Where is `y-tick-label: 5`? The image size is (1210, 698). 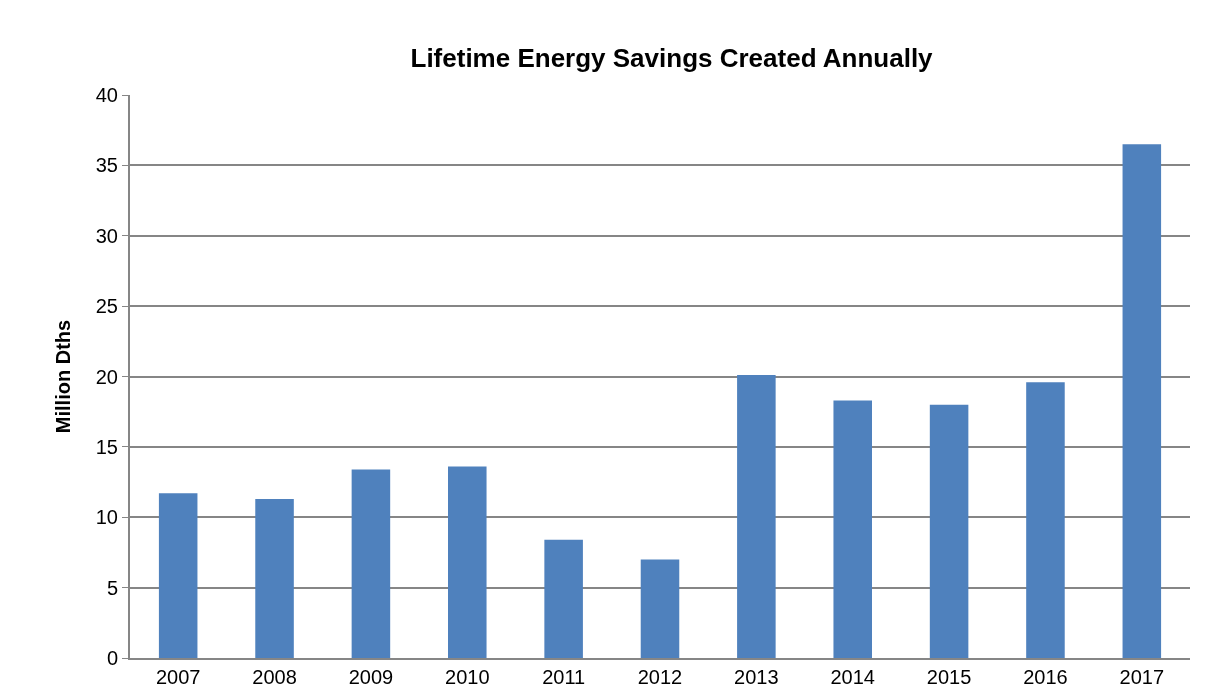 y-tick-label: 5 is located at coordinates (112, 587).